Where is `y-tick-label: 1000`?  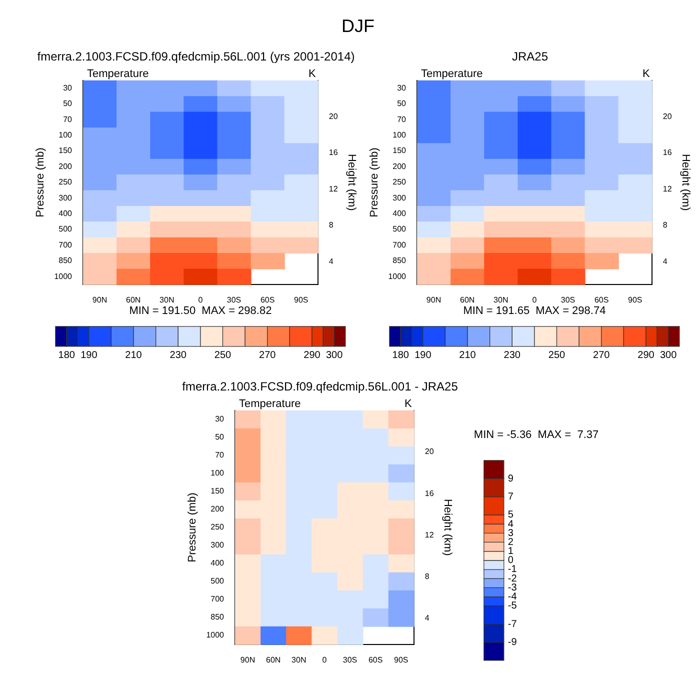 y-tick-label: 1000 is located at coordinates (397, 276).